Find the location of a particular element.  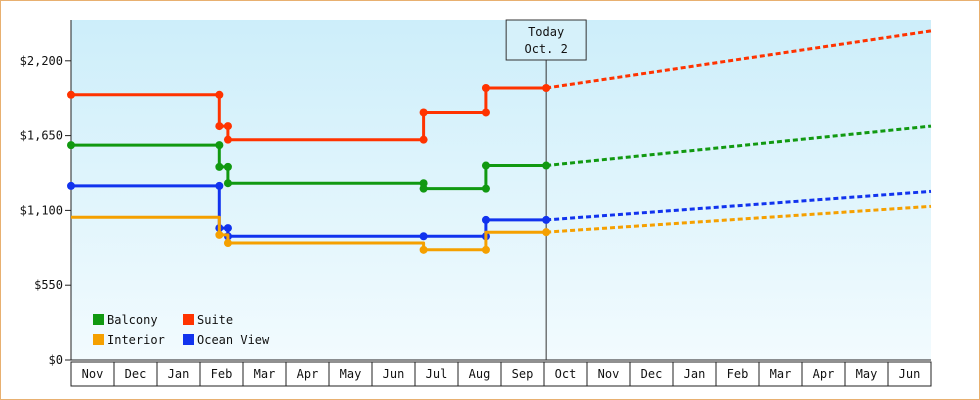

y-tick-label: $2,200 is located at coordinates (41, 61).